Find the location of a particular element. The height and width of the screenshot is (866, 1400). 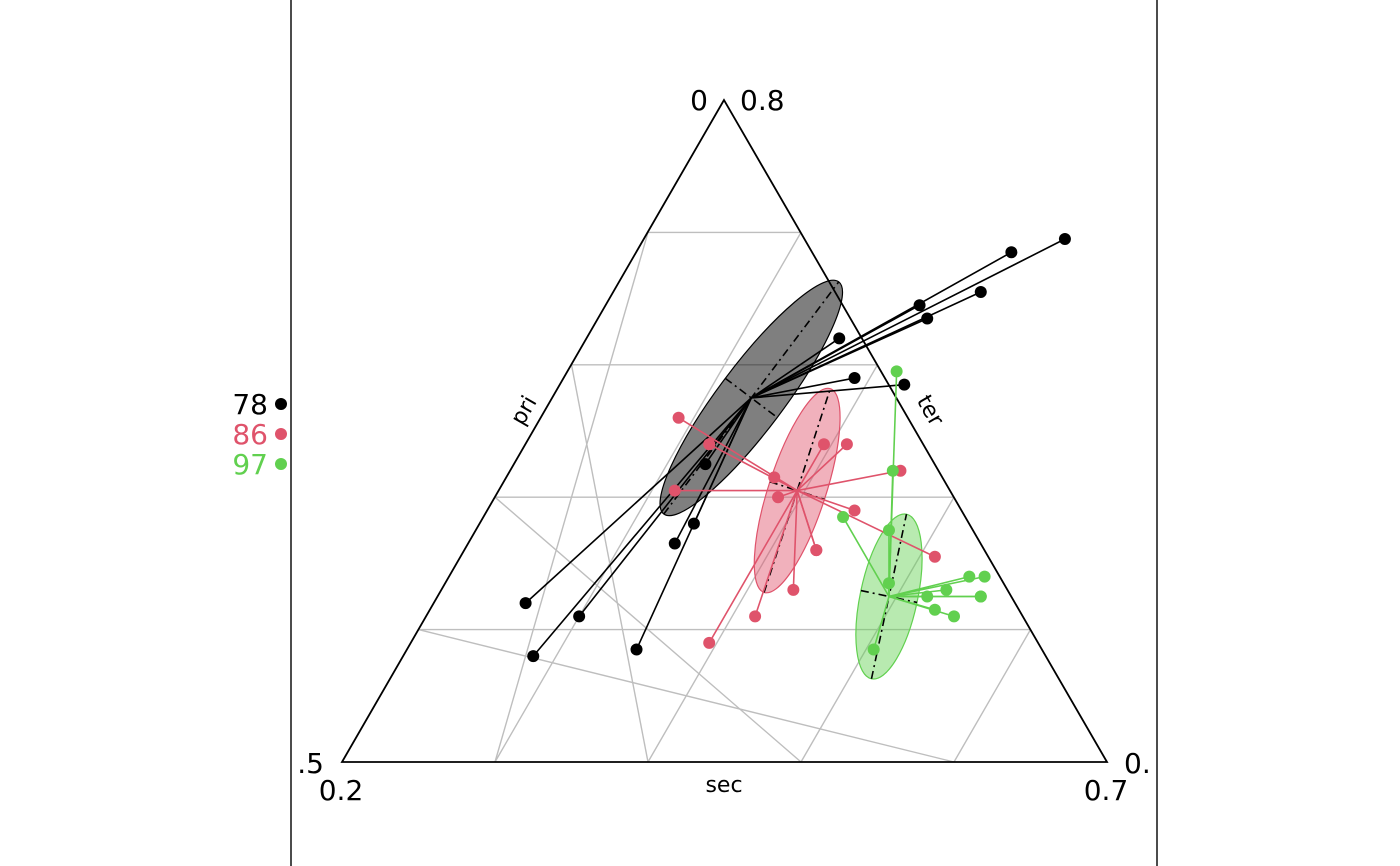

axis-label-sec: sec is located at coordinates (723, 785).